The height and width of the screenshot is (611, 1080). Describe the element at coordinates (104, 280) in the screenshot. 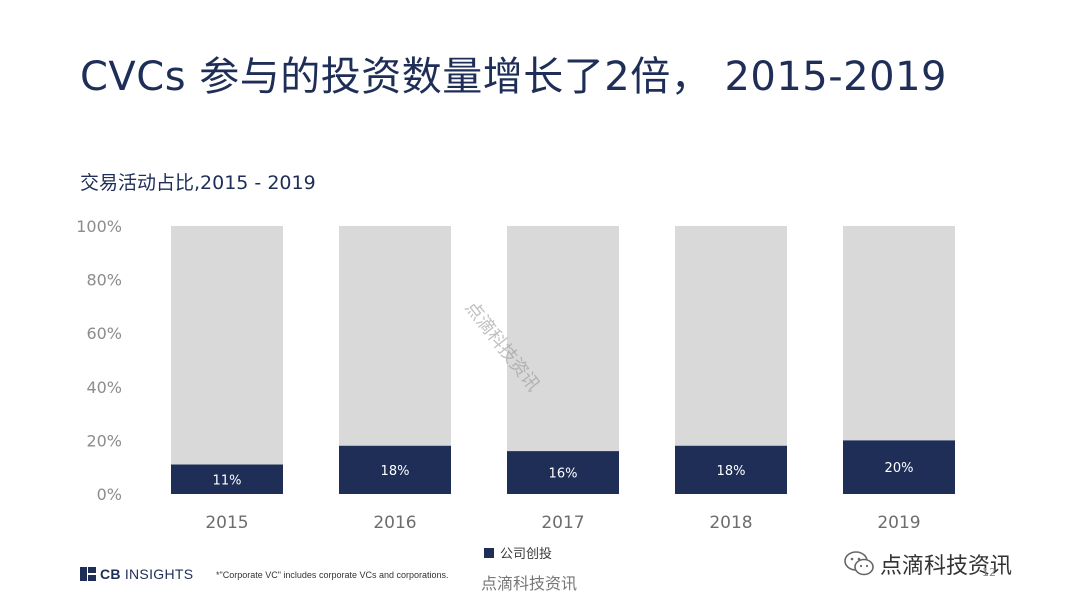

I see `y-tick-label: 80%` at that location.